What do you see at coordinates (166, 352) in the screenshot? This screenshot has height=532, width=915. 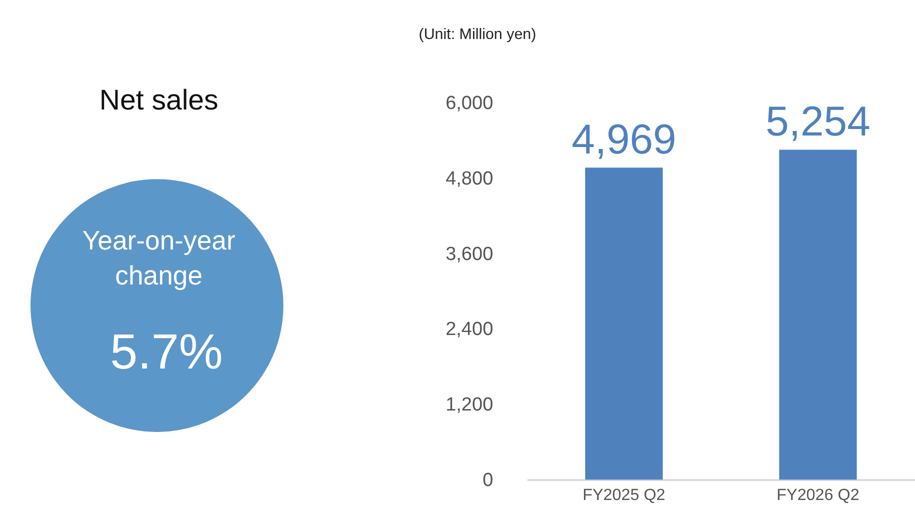 I see `text: 5.7%` at bounding box center [166, 352].